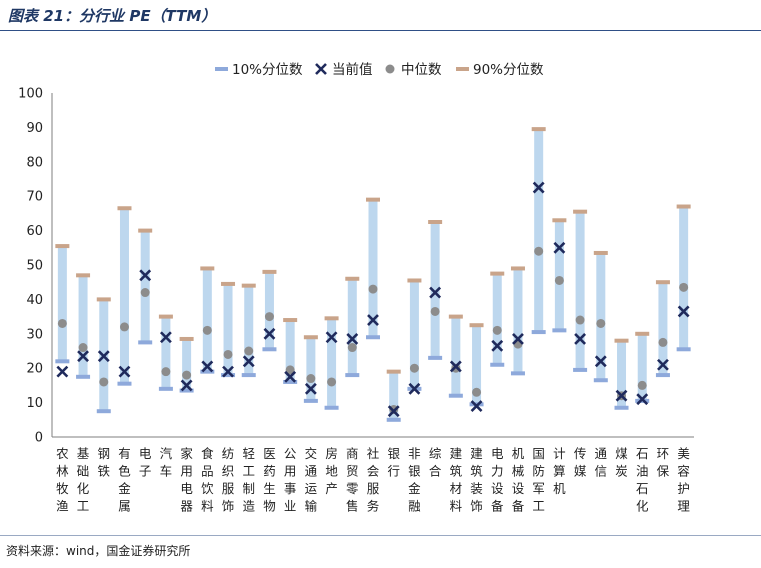 The height and width of the screenshot is (568, 761). I want to click on y-tick-label: 30, so click(34, 334).